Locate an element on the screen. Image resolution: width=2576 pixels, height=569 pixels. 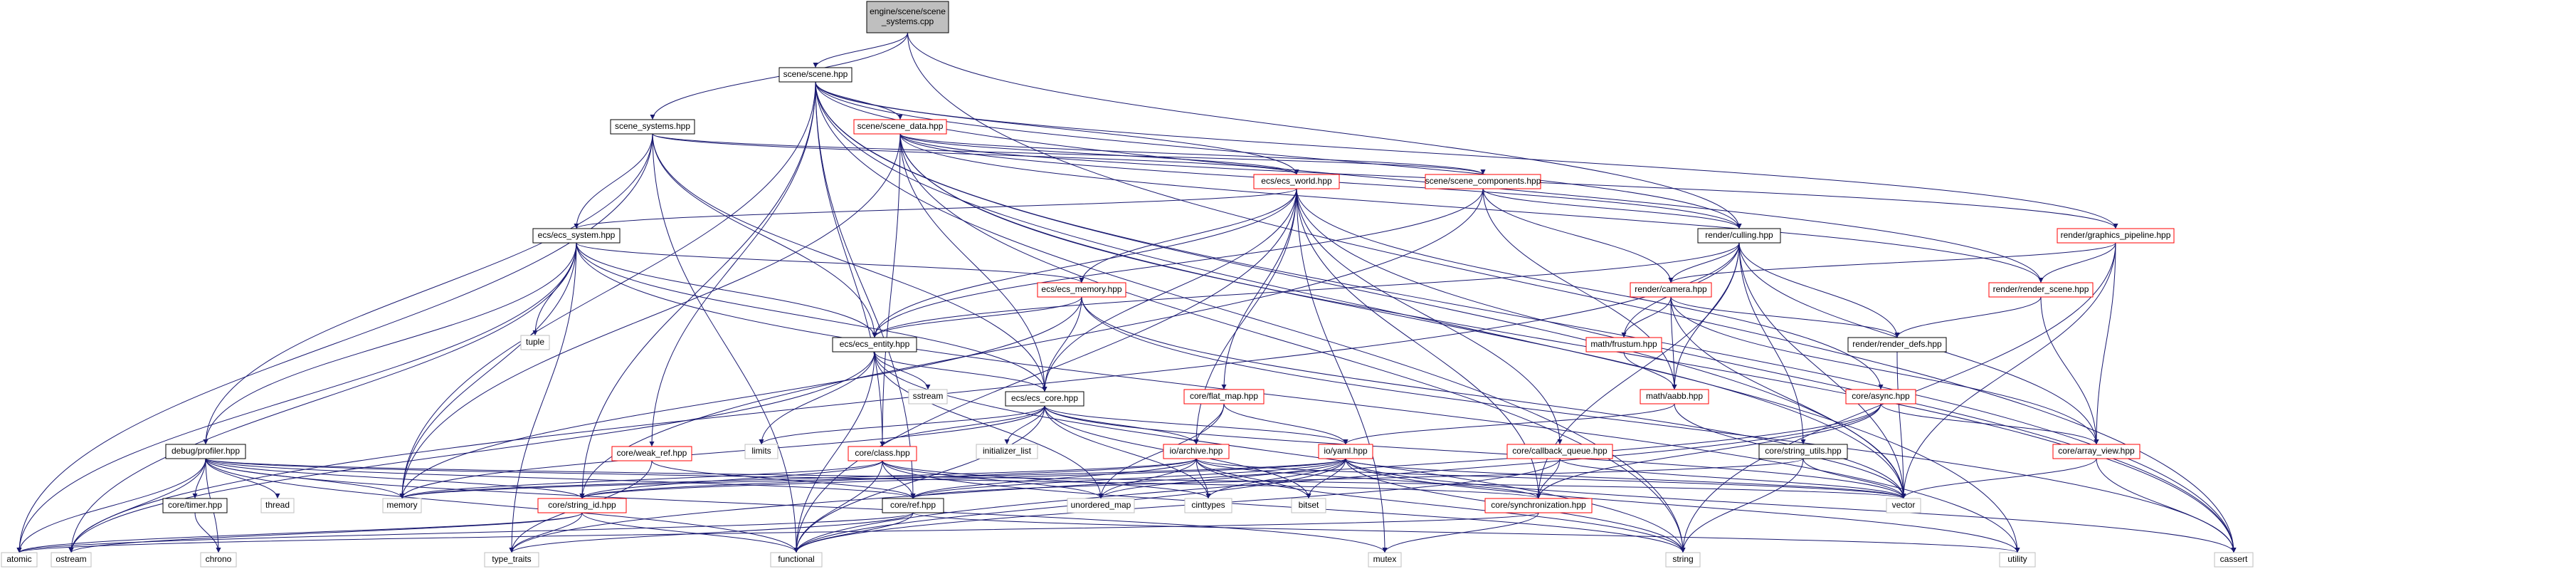
node-core-async: core/async.hpp is located at coordinates (1881, 396).